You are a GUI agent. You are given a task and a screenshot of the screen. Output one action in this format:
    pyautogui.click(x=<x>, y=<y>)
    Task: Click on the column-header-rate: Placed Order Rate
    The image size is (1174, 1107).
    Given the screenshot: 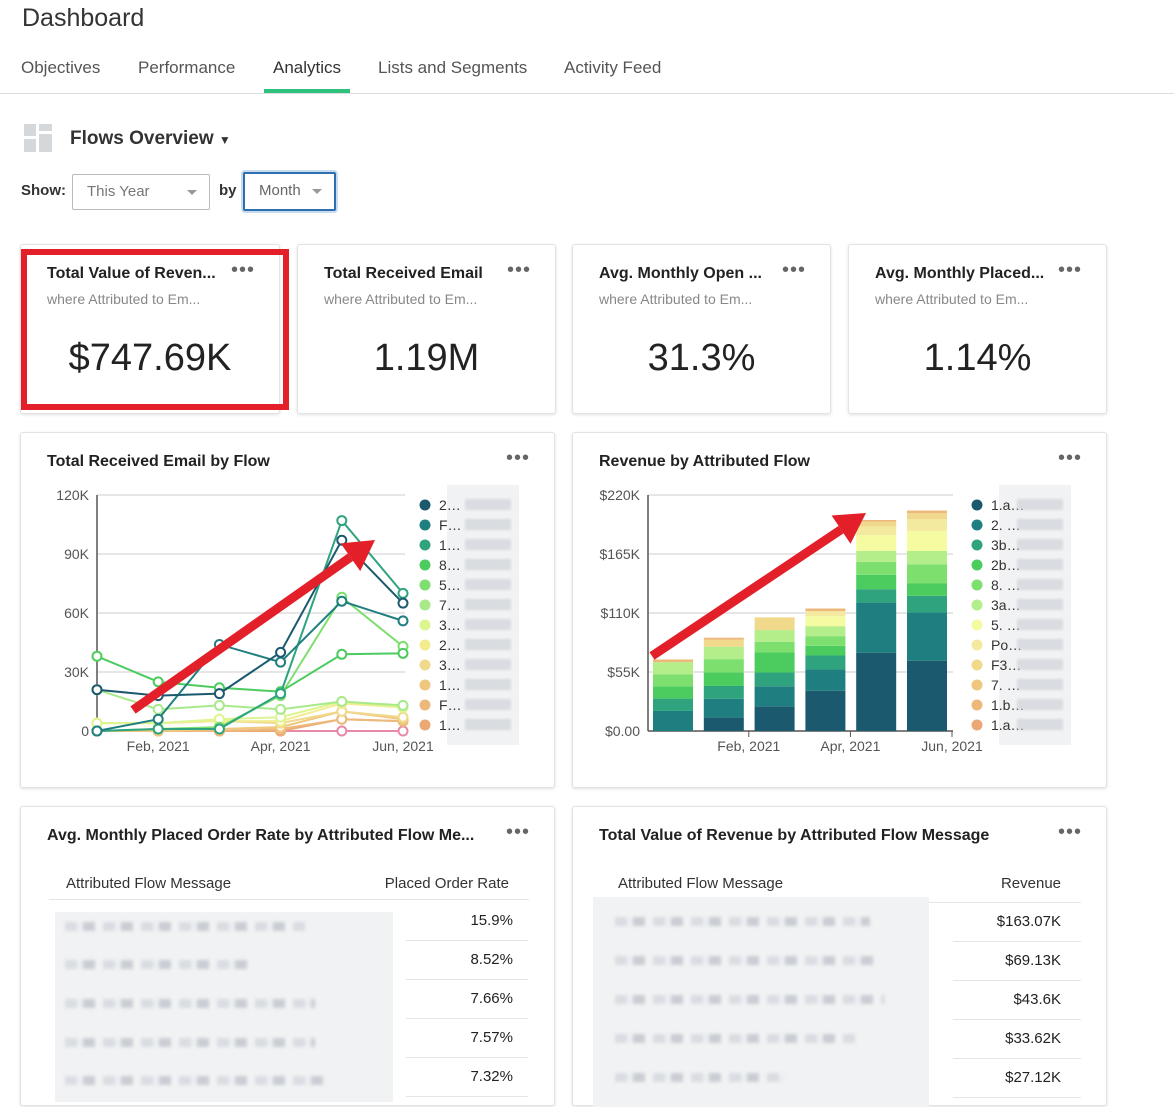 What is the action you would take?
    pyautogui.click(x=446, y=883)
    